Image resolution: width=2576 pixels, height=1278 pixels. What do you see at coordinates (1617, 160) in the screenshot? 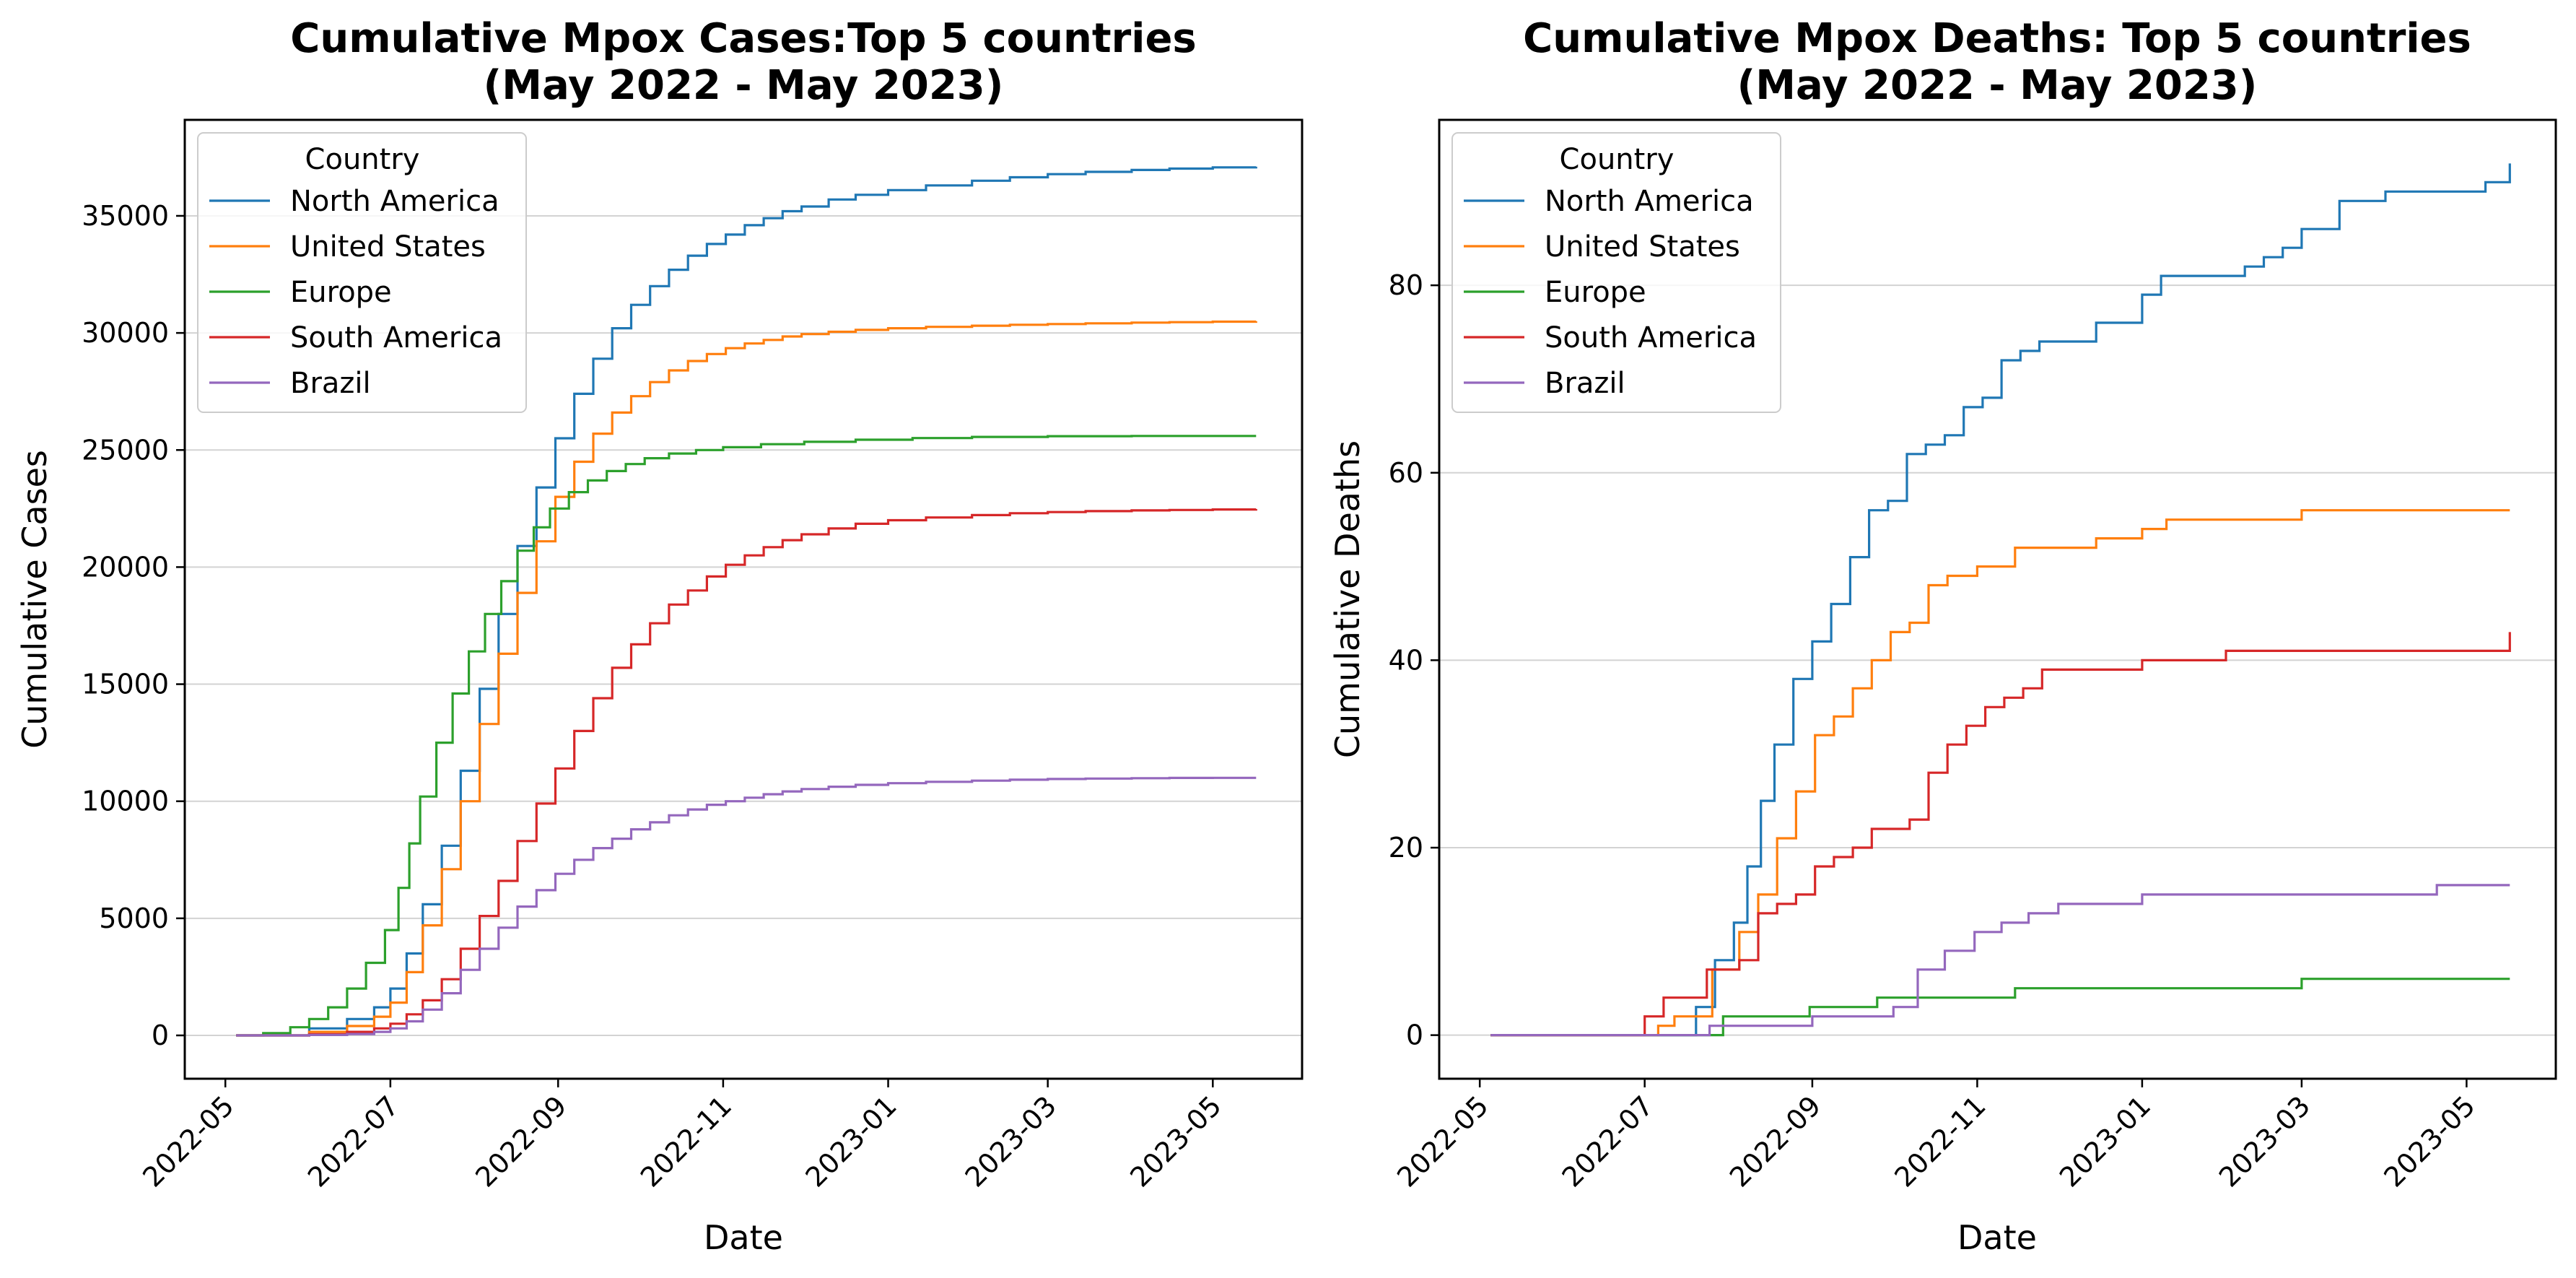
I see `deaths-legend-title: Country` at bounding box center [1617, 160].